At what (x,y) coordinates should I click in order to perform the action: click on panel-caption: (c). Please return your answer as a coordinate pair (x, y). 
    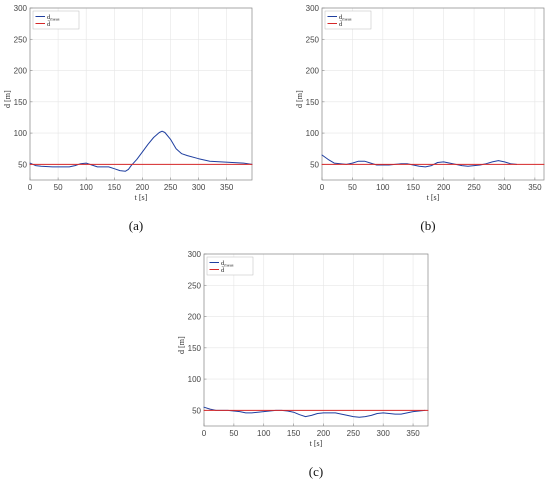
    Looking at the image, I should click on (316, 471).